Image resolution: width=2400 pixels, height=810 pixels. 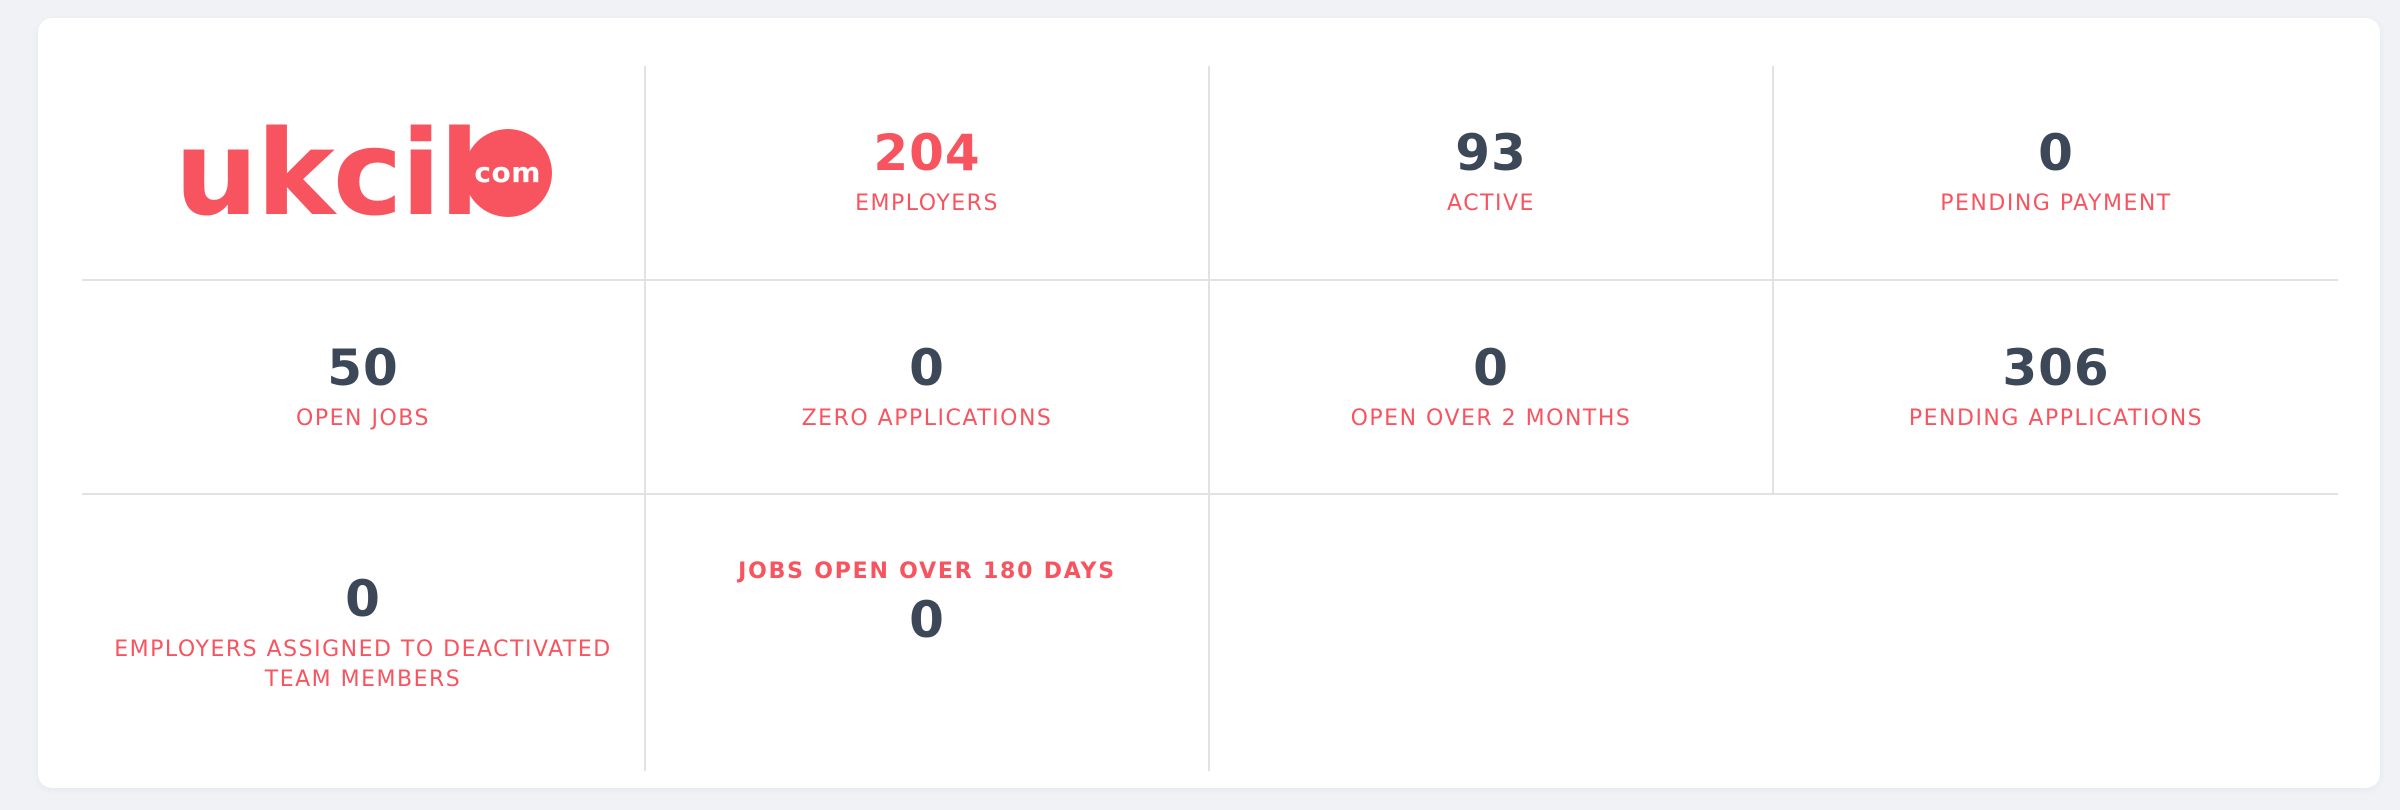 I want to click on stat-label: OPEN JOBS, so click(x=363, y=418).